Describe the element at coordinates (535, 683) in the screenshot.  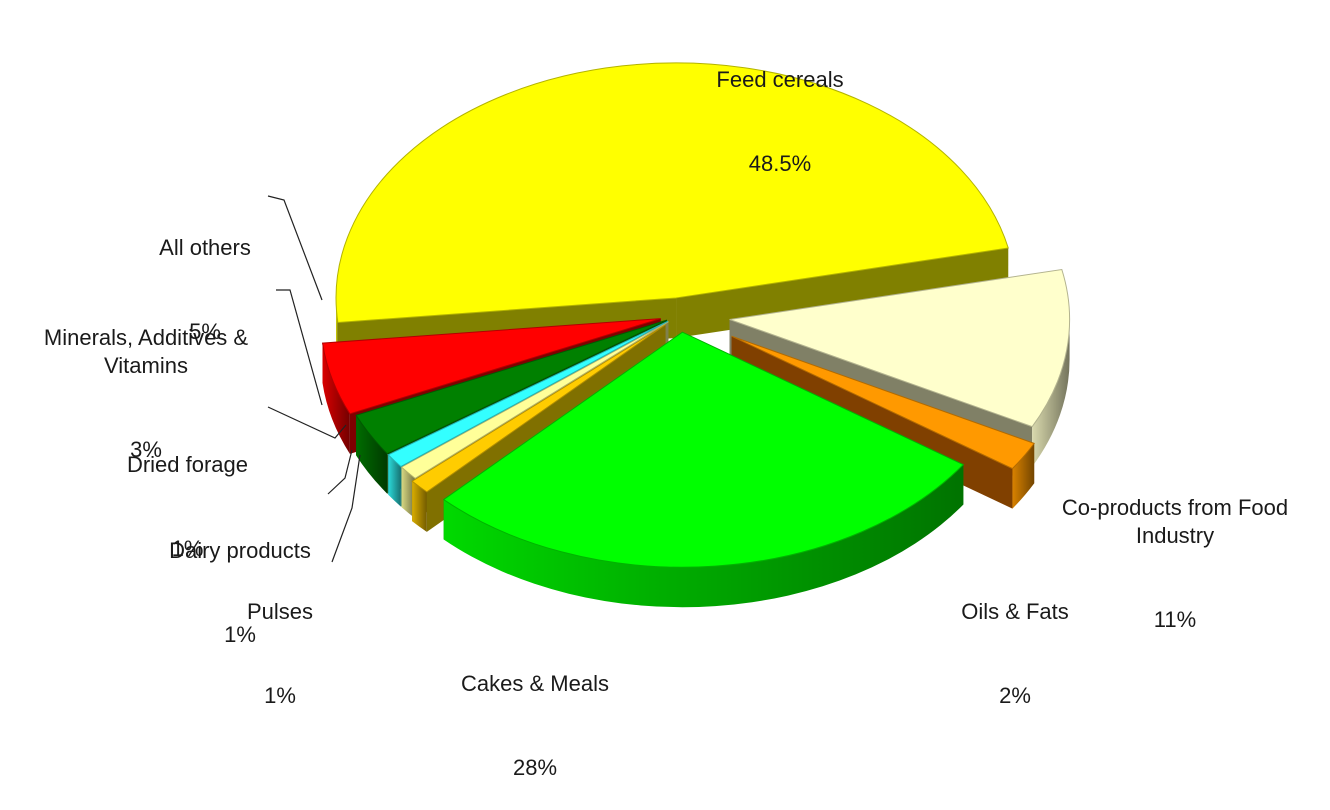
I see `label-cakes-meals-name: Cakes & Meals` at that location.